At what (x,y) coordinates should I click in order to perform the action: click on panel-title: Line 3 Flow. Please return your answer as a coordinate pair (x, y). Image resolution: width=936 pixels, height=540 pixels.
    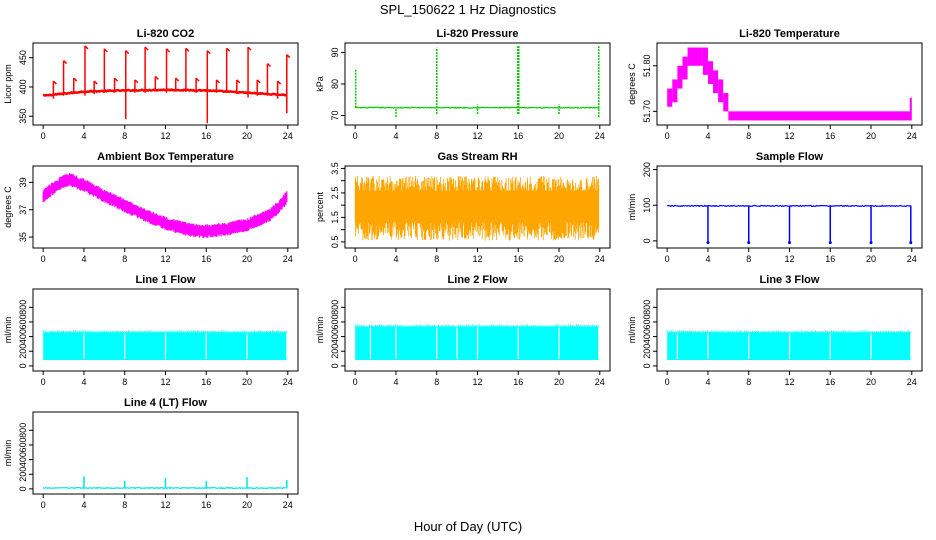
    Looking at the image, I should click on (790, 280).